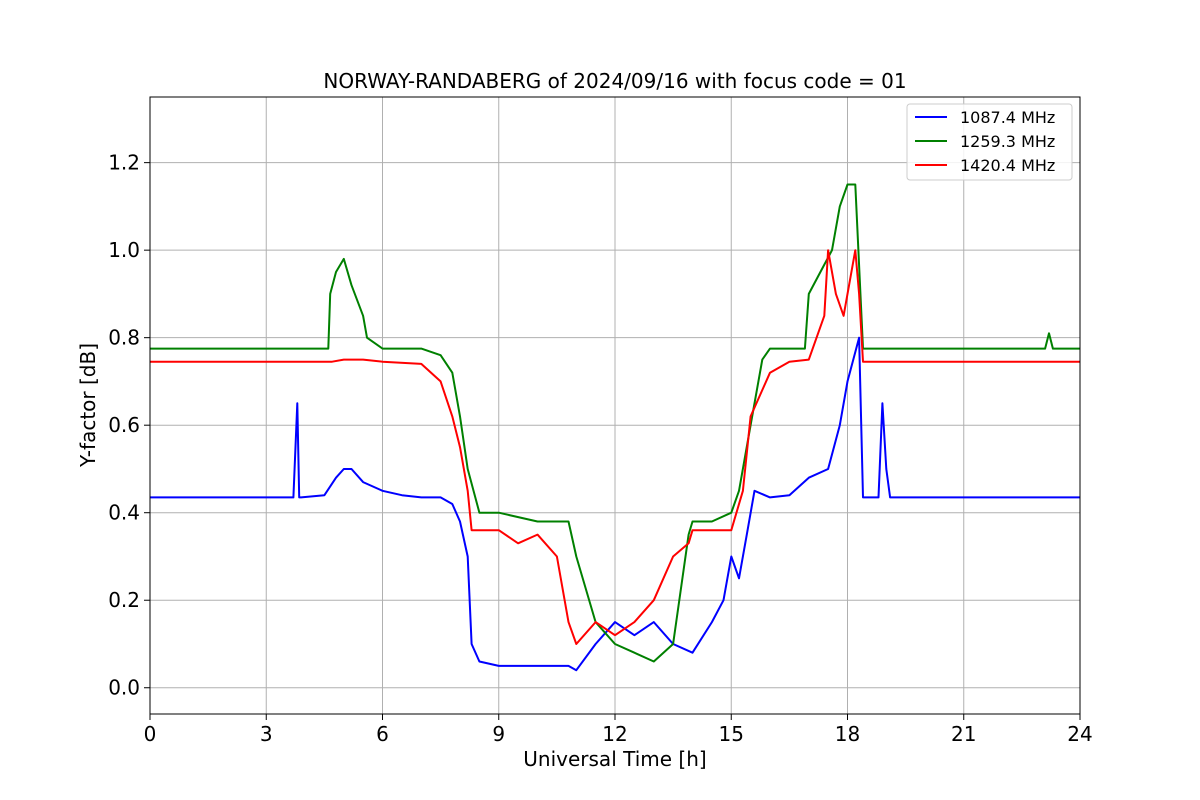 The width and height of the screenshot is (1200, 800). What do you see at coordinates (1007, 165) in the screenshot?
I see `legend-label-3: 1420.4 MHz` at bounding box center [1007, 165].